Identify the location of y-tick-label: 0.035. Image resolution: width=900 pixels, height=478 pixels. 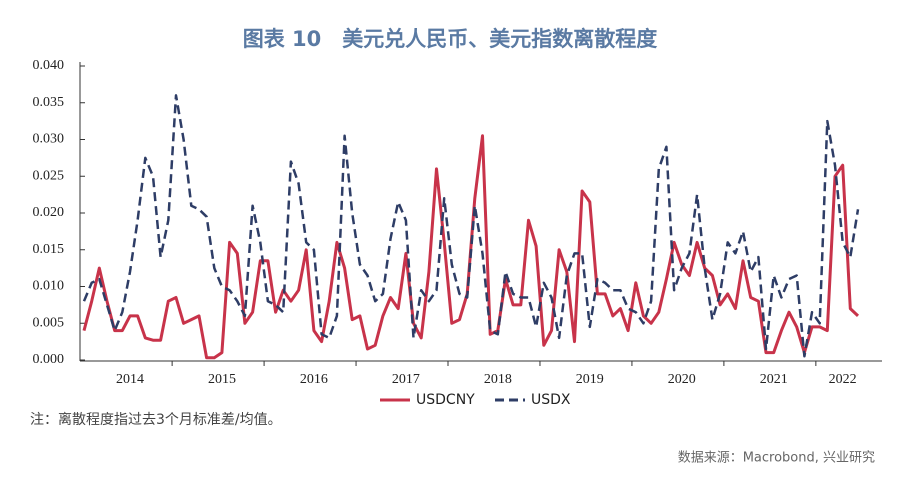
(49, 102).